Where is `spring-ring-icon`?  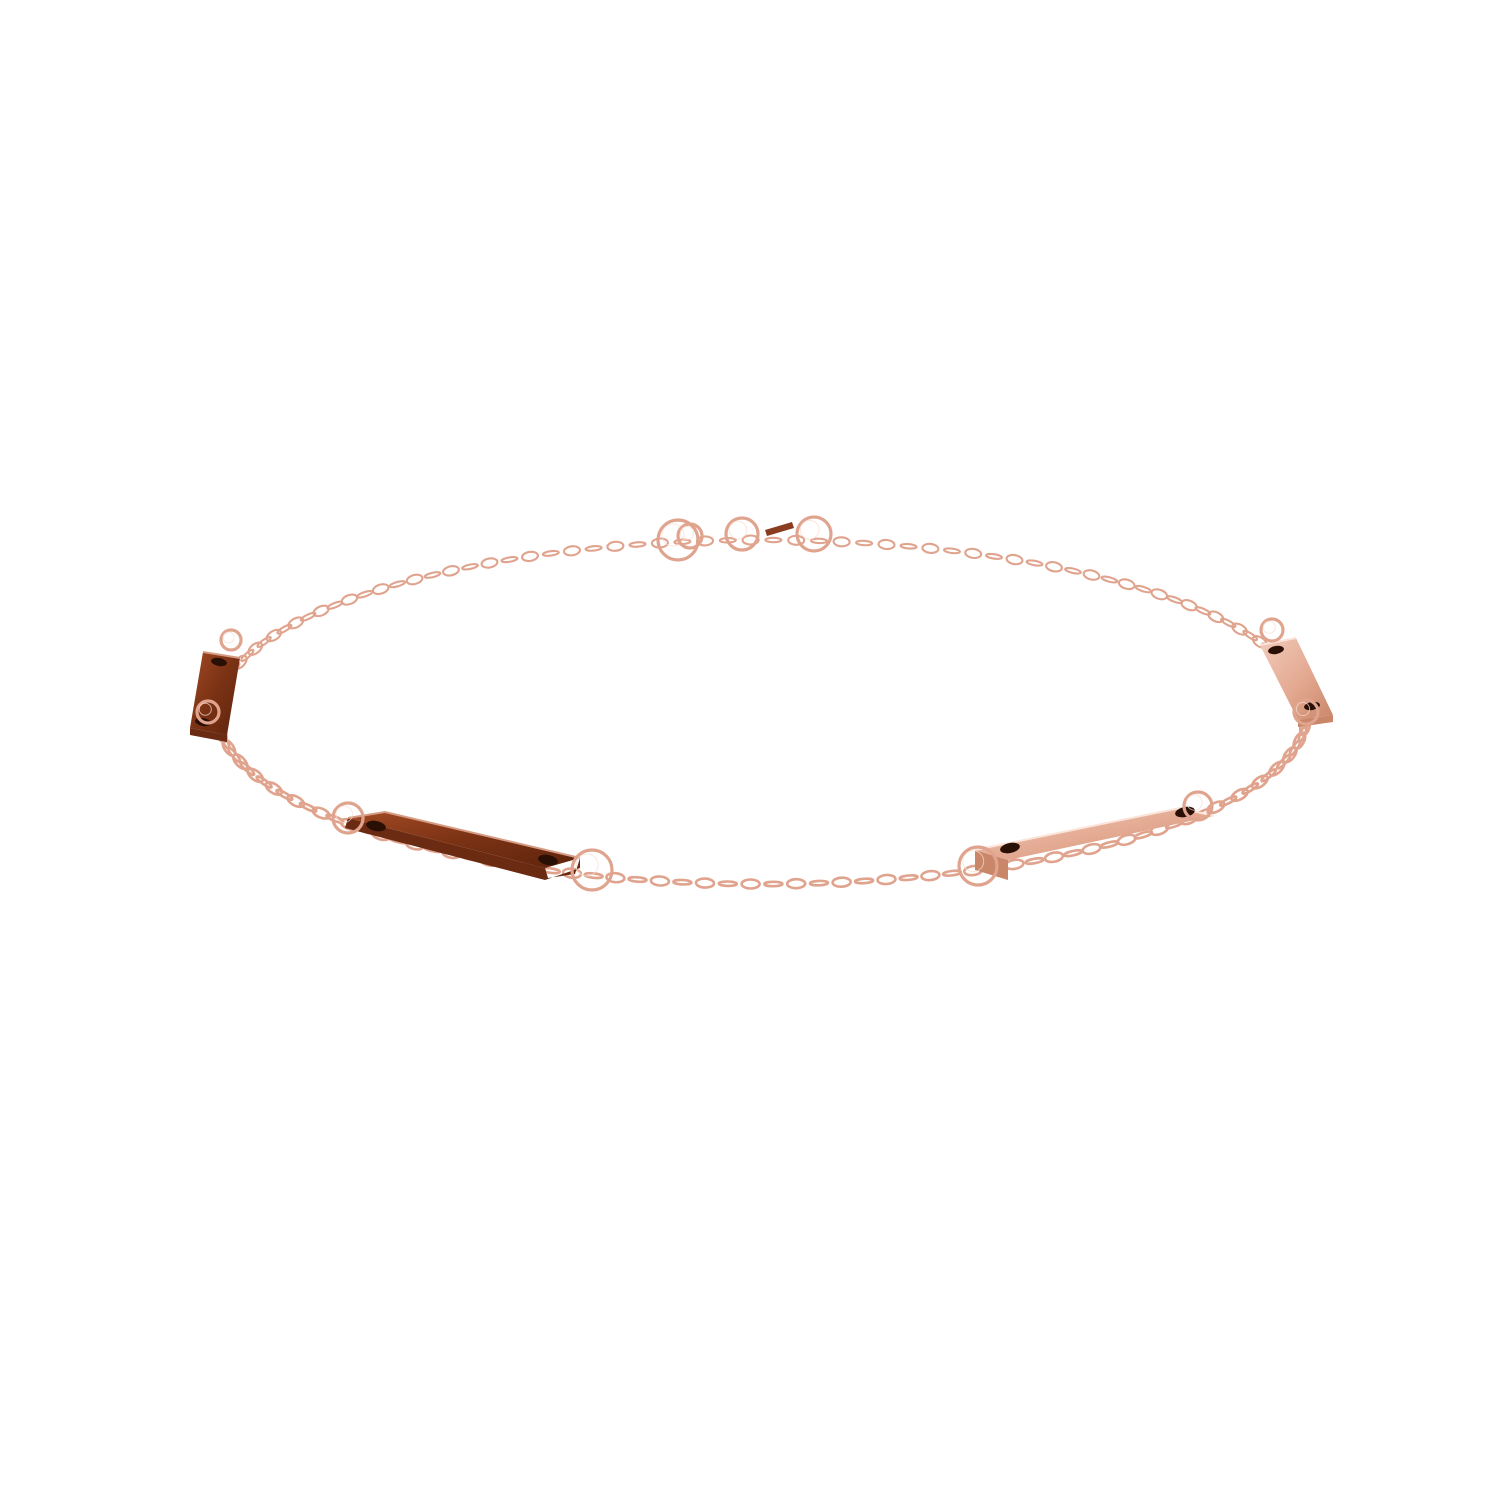
spring-ring-icon is located at coordinates (678, 540).